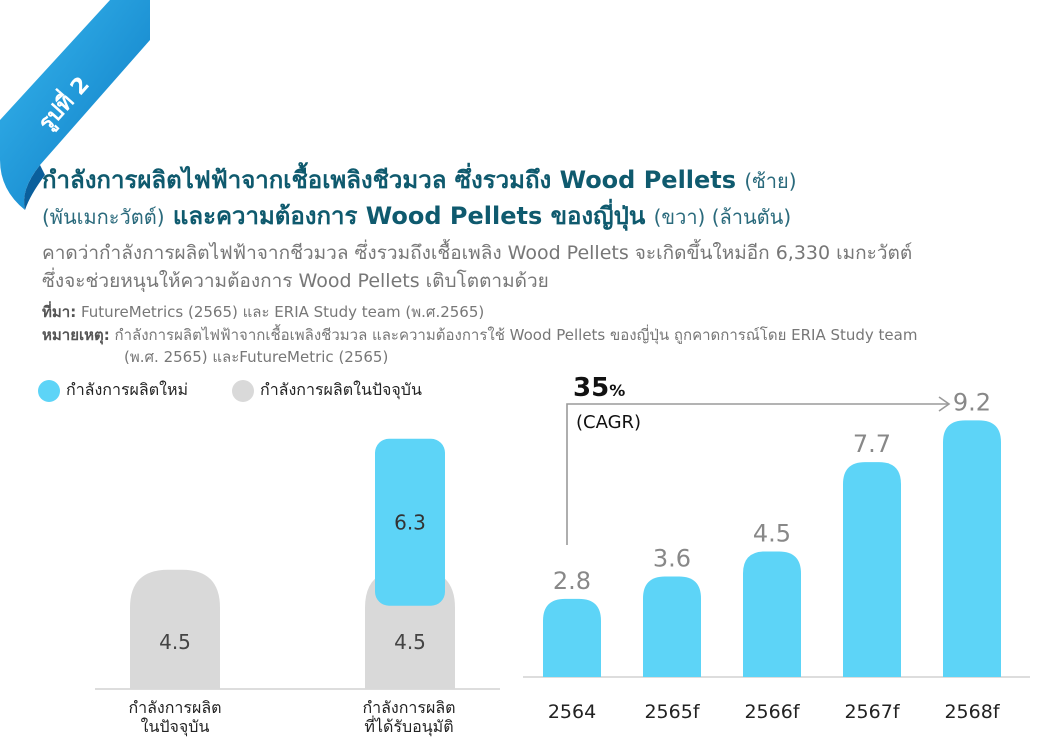  I want to click on right-category-2567f: 2567f, so click(872, 712).